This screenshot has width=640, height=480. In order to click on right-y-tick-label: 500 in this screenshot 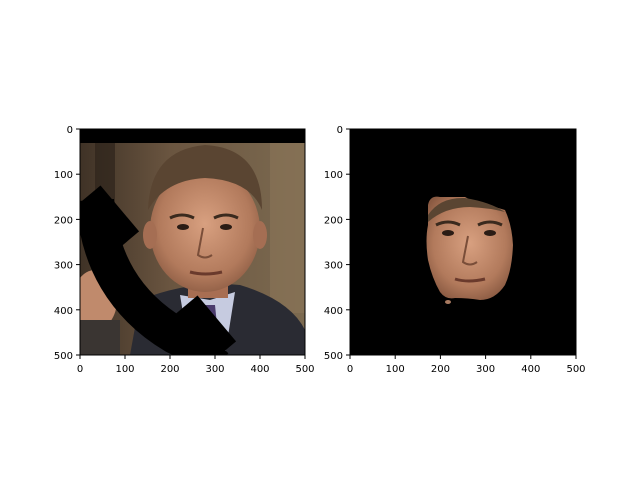, I will do `click(333, 356)`.